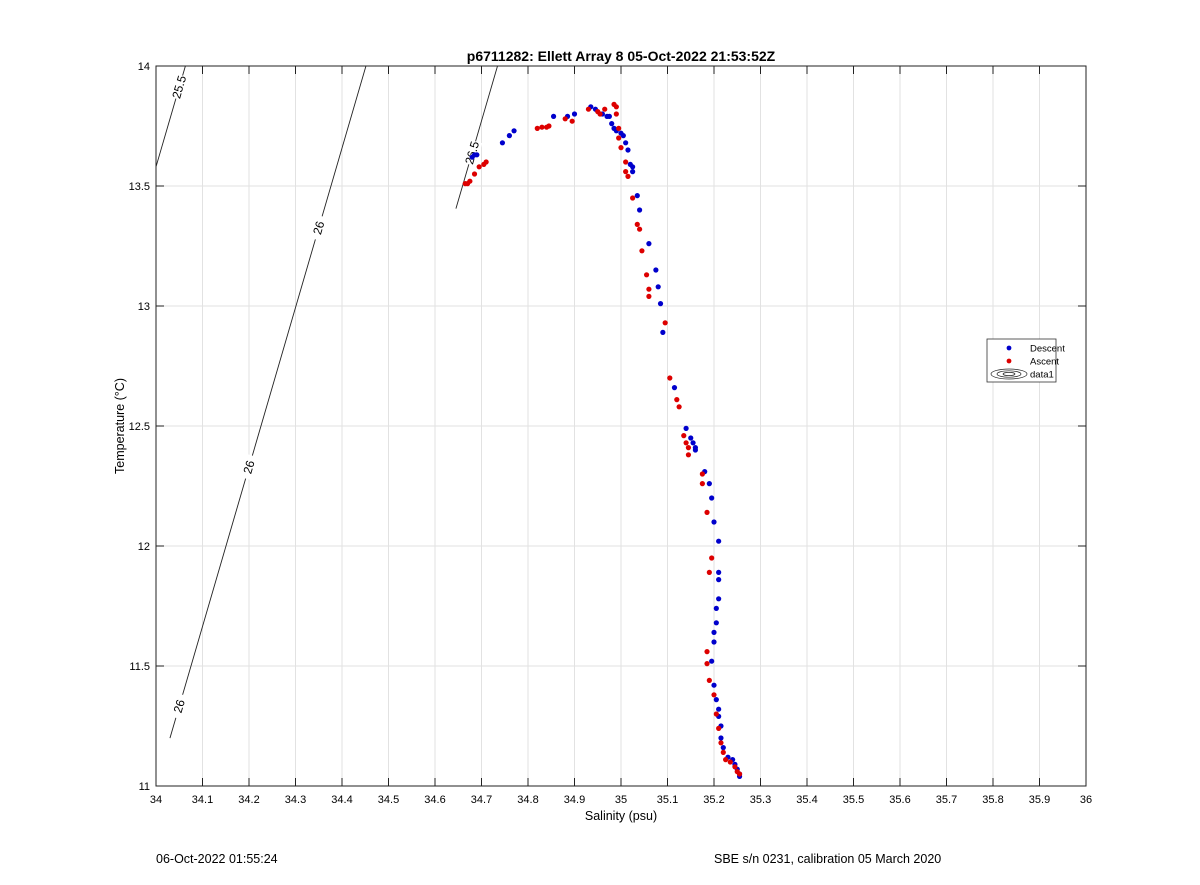 The width and height of the screenshot is (1200, 885). What do you see at coordinates (295, 800) in the screenshot?
I see `x-tick-label: 34.3` at bounding box center [295, 800].